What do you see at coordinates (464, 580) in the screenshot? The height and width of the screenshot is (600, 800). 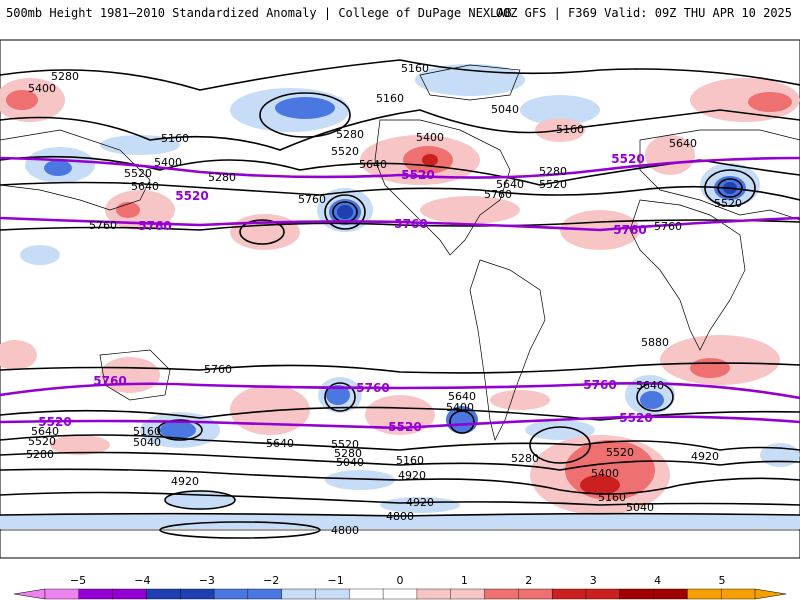 I see `colorbar-tick-label: 1` at bounding box center [464, 580].